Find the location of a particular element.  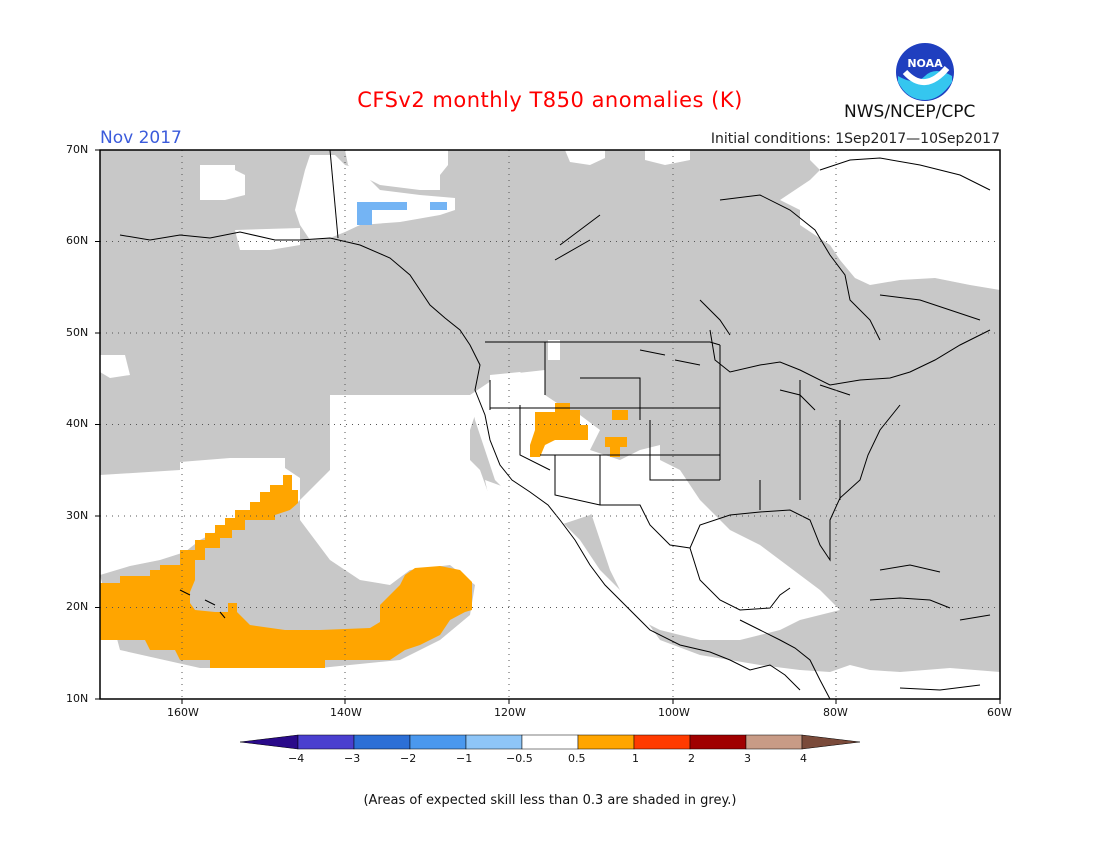

cool-anomaly-area is located at coordinates (402, 213).